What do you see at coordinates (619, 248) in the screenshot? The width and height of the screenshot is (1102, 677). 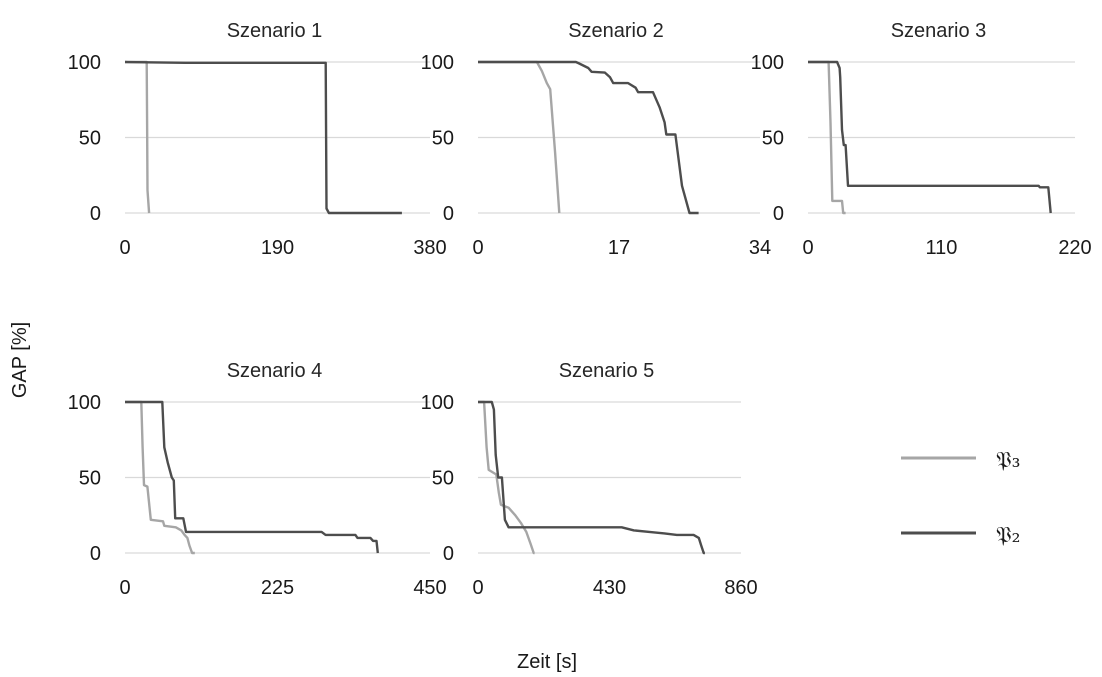 I see `szenario-2-x-tick-label: 17` at bounding box center [619, 248].